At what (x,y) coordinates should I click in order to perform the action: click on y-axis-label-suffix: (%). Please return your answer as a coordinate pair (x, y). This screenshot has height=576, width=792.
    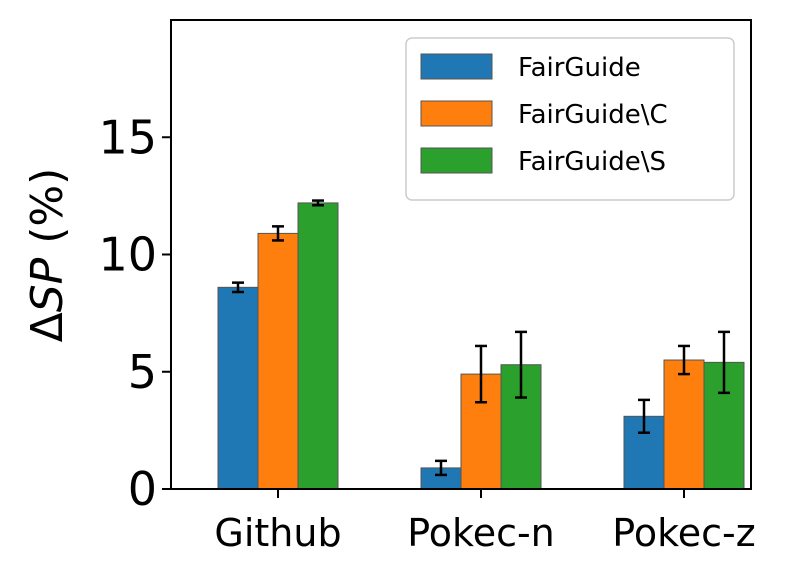
    Looking at the image, I should click on (47, 213).